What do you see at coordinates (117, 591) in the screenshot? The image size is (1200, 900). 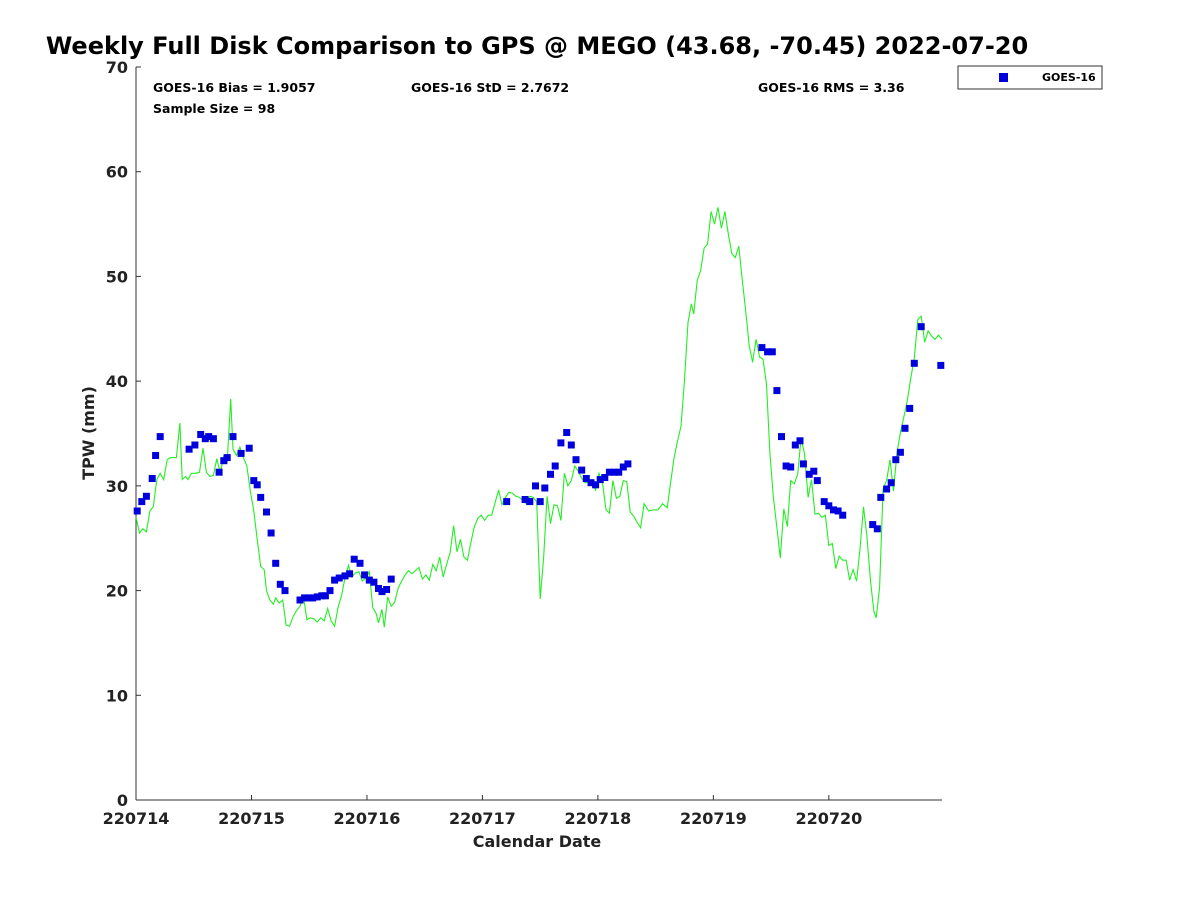 I see `y-tick-label: 20` at bounding box center [117, 591].